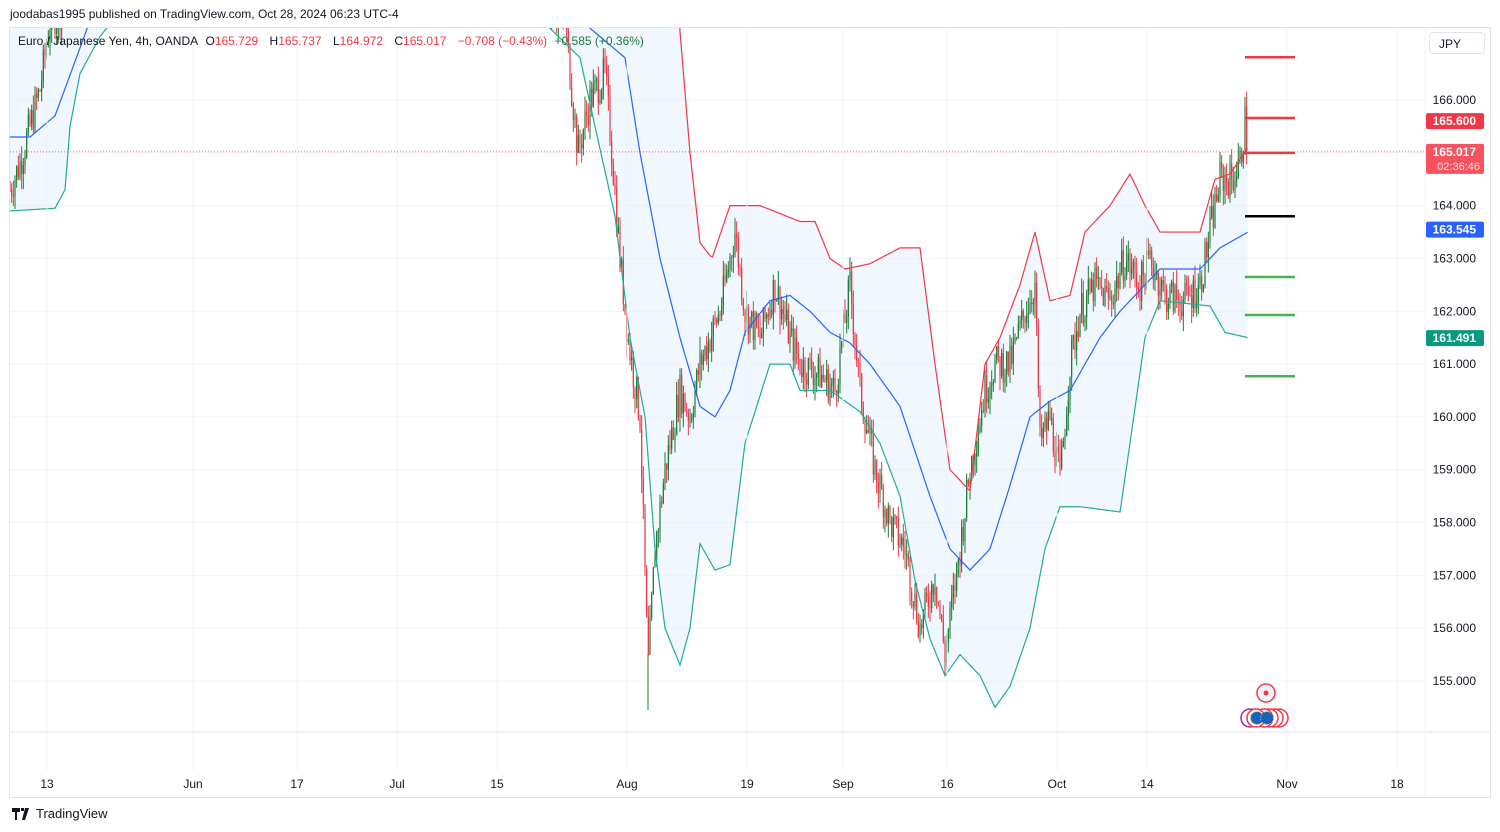 The image size is (1500, 832). I want to click on tradingview-logo: TradingView, so click(60, 813).